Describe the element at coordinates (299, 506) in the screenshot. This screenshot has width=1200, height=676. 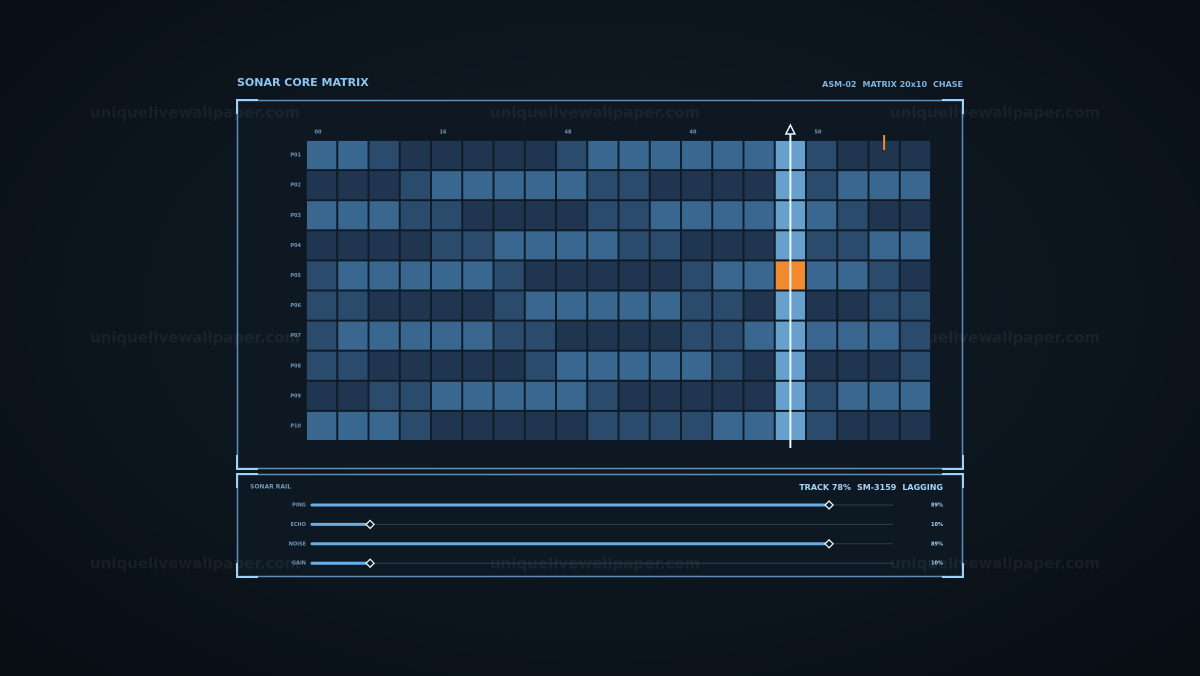
I see `slider-label: PING` at that location.